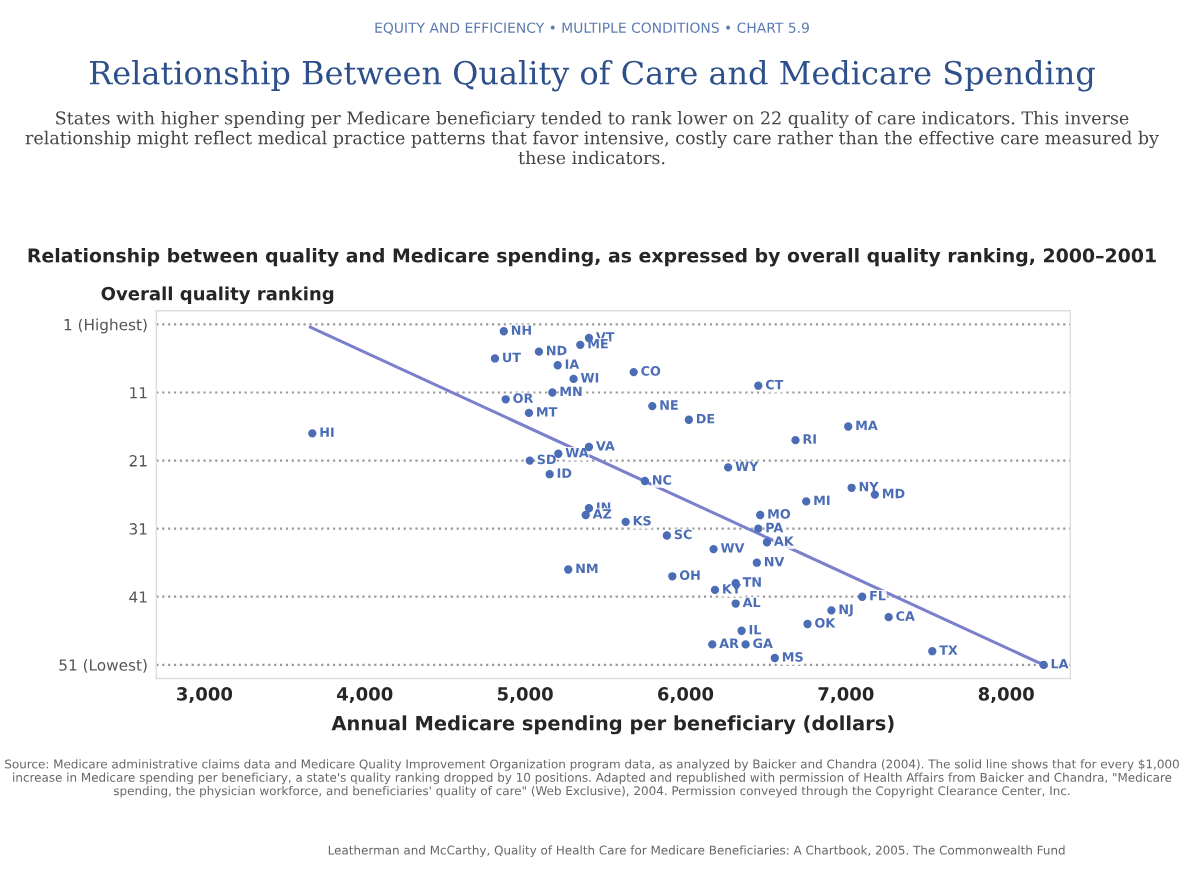  What do you see at coordinates (525, 695) in the screenshot?
I see `x-tick-label: 5,000` at bounding box center [525, 695].